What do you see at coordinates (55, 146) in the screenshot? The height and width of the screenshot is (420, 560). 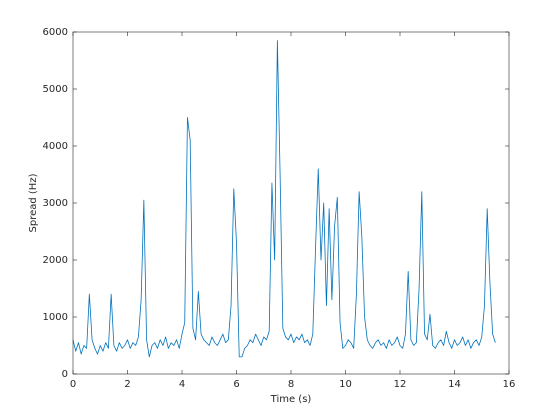 I see `y-tick-label: 4000` at bounding box center [55, 146].